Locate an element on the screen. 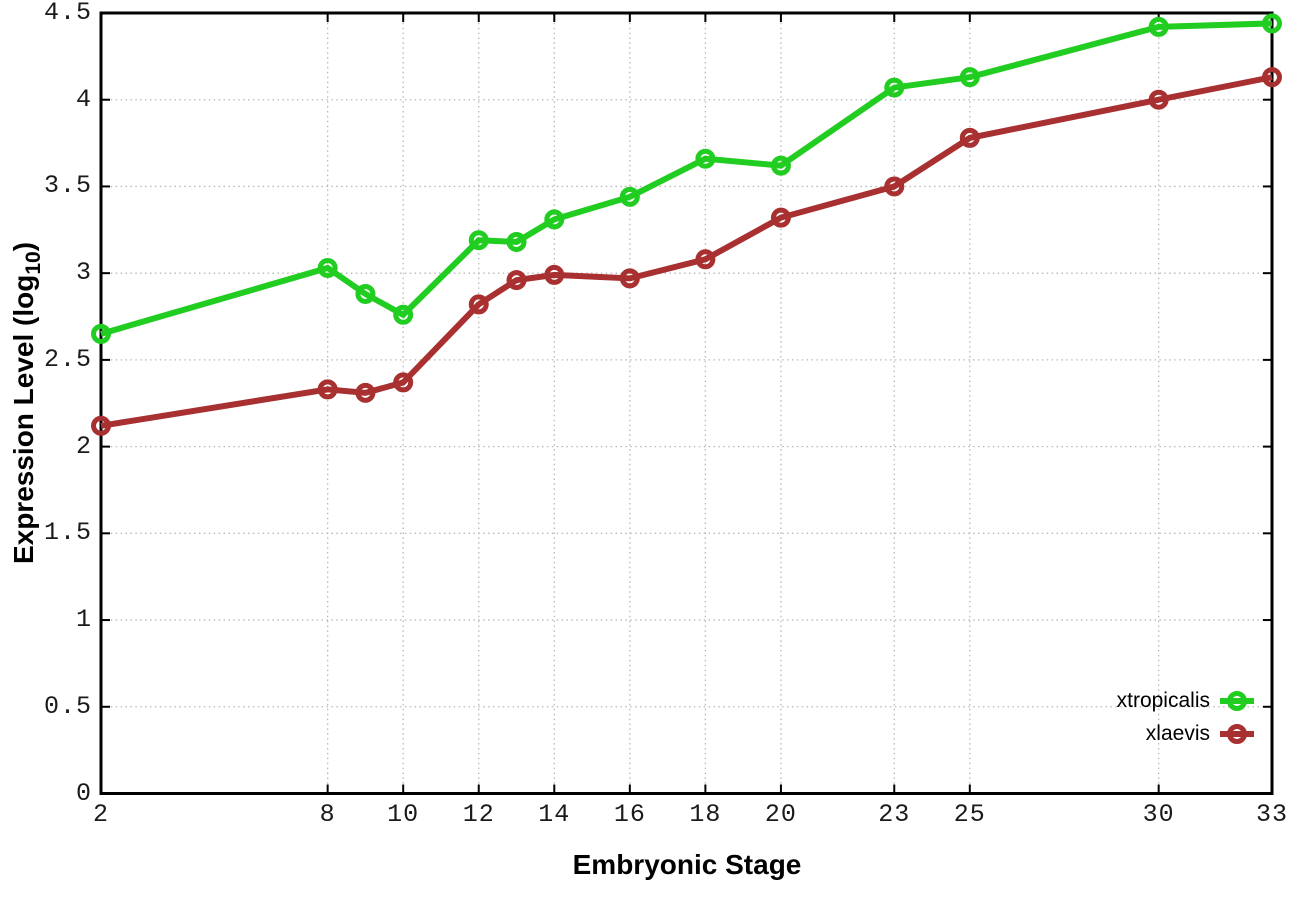  y-tick-label-4.5: 4.5 is located at coordinates (67, 13).